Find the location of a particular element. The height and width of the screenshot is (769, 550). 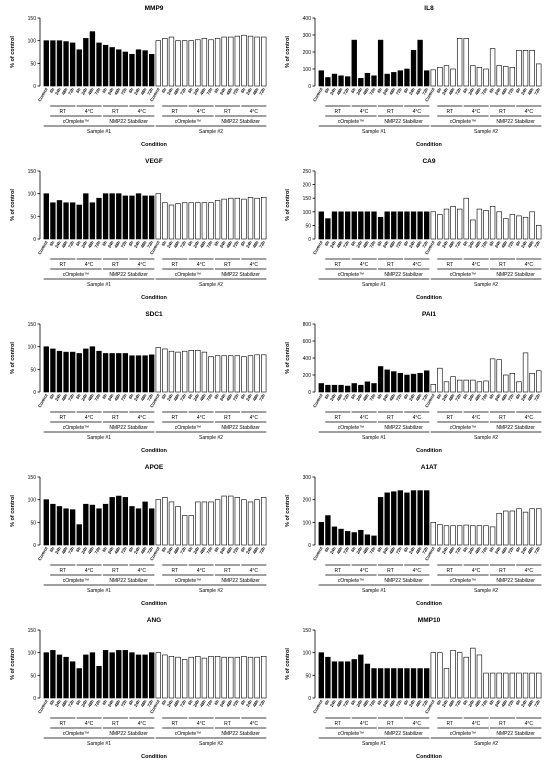

y-tick-label: 200 is located at coordinates (307, 376).